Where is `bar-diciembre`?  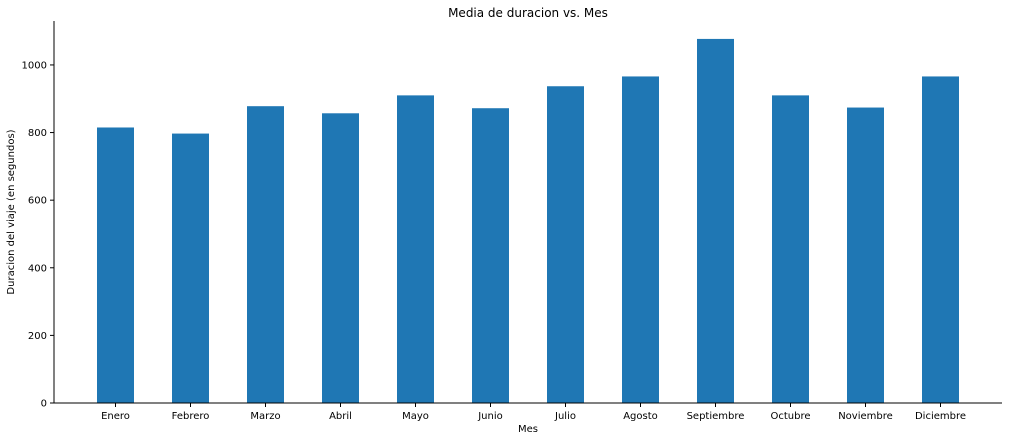
bar-diciembre is located at coordinates (940, 239).